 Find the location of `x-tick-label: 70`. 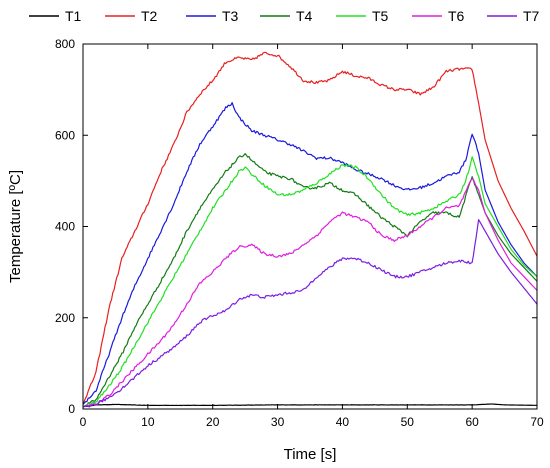

x-tick-label: 70 is located at coordinates (537, 422).